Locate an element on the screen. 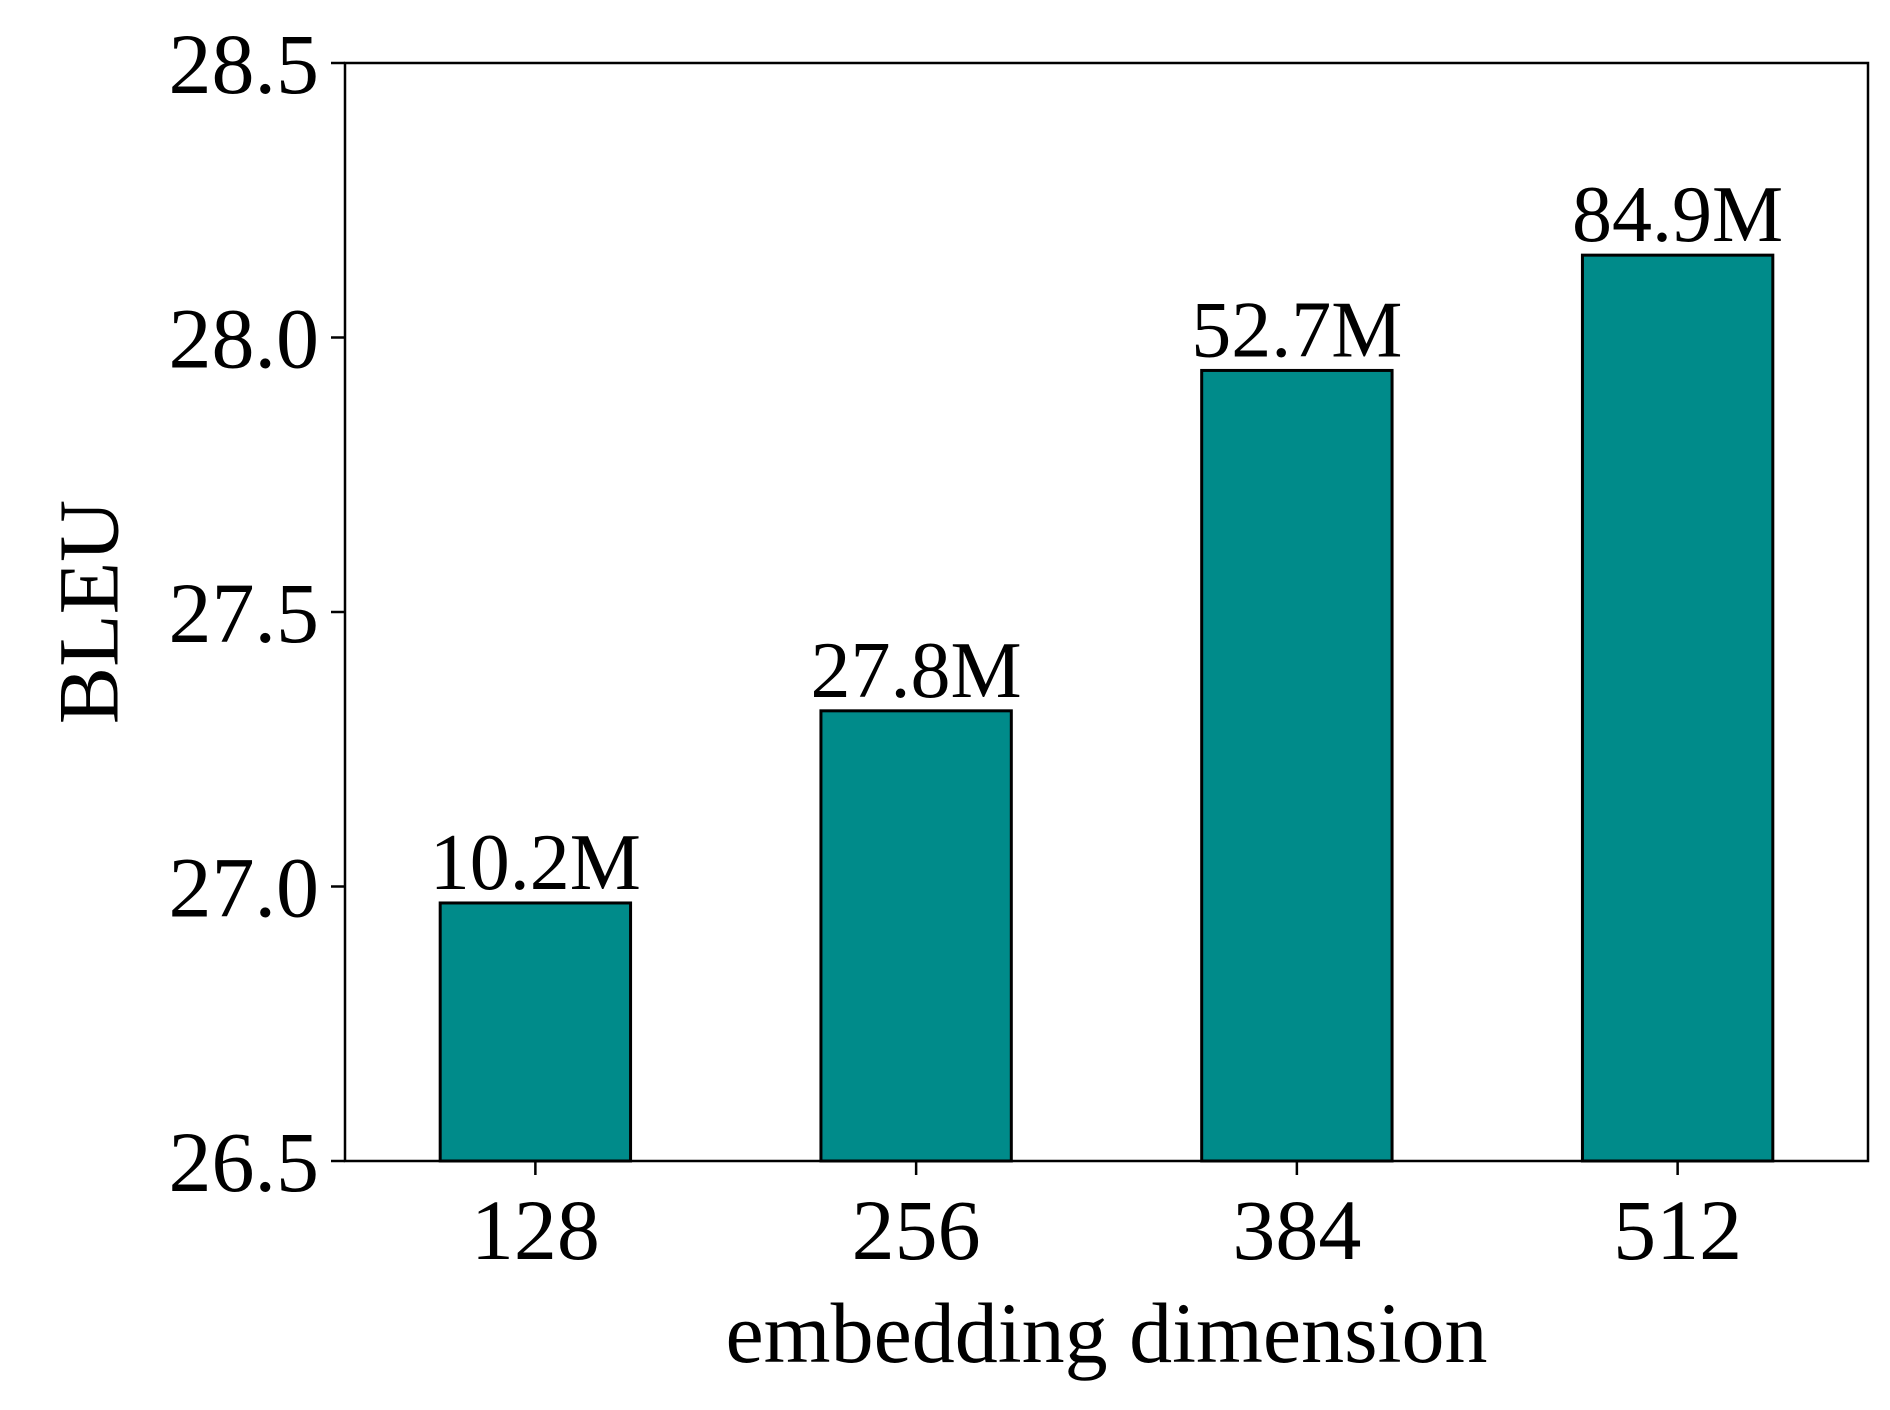 The height and width of the screenshot is (1410, 1890). bar-value-label: 27.8M is located at coordinates (916, 671).